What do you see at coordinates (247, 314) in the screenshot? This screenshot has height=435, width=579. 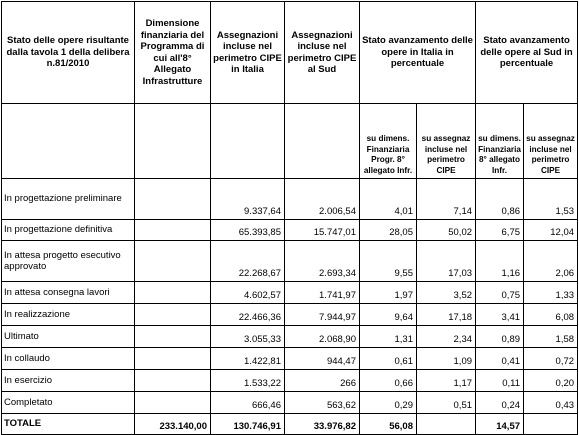 I see `cell-cipe-italia: 22.466,36` at bounding box center [247, 314].